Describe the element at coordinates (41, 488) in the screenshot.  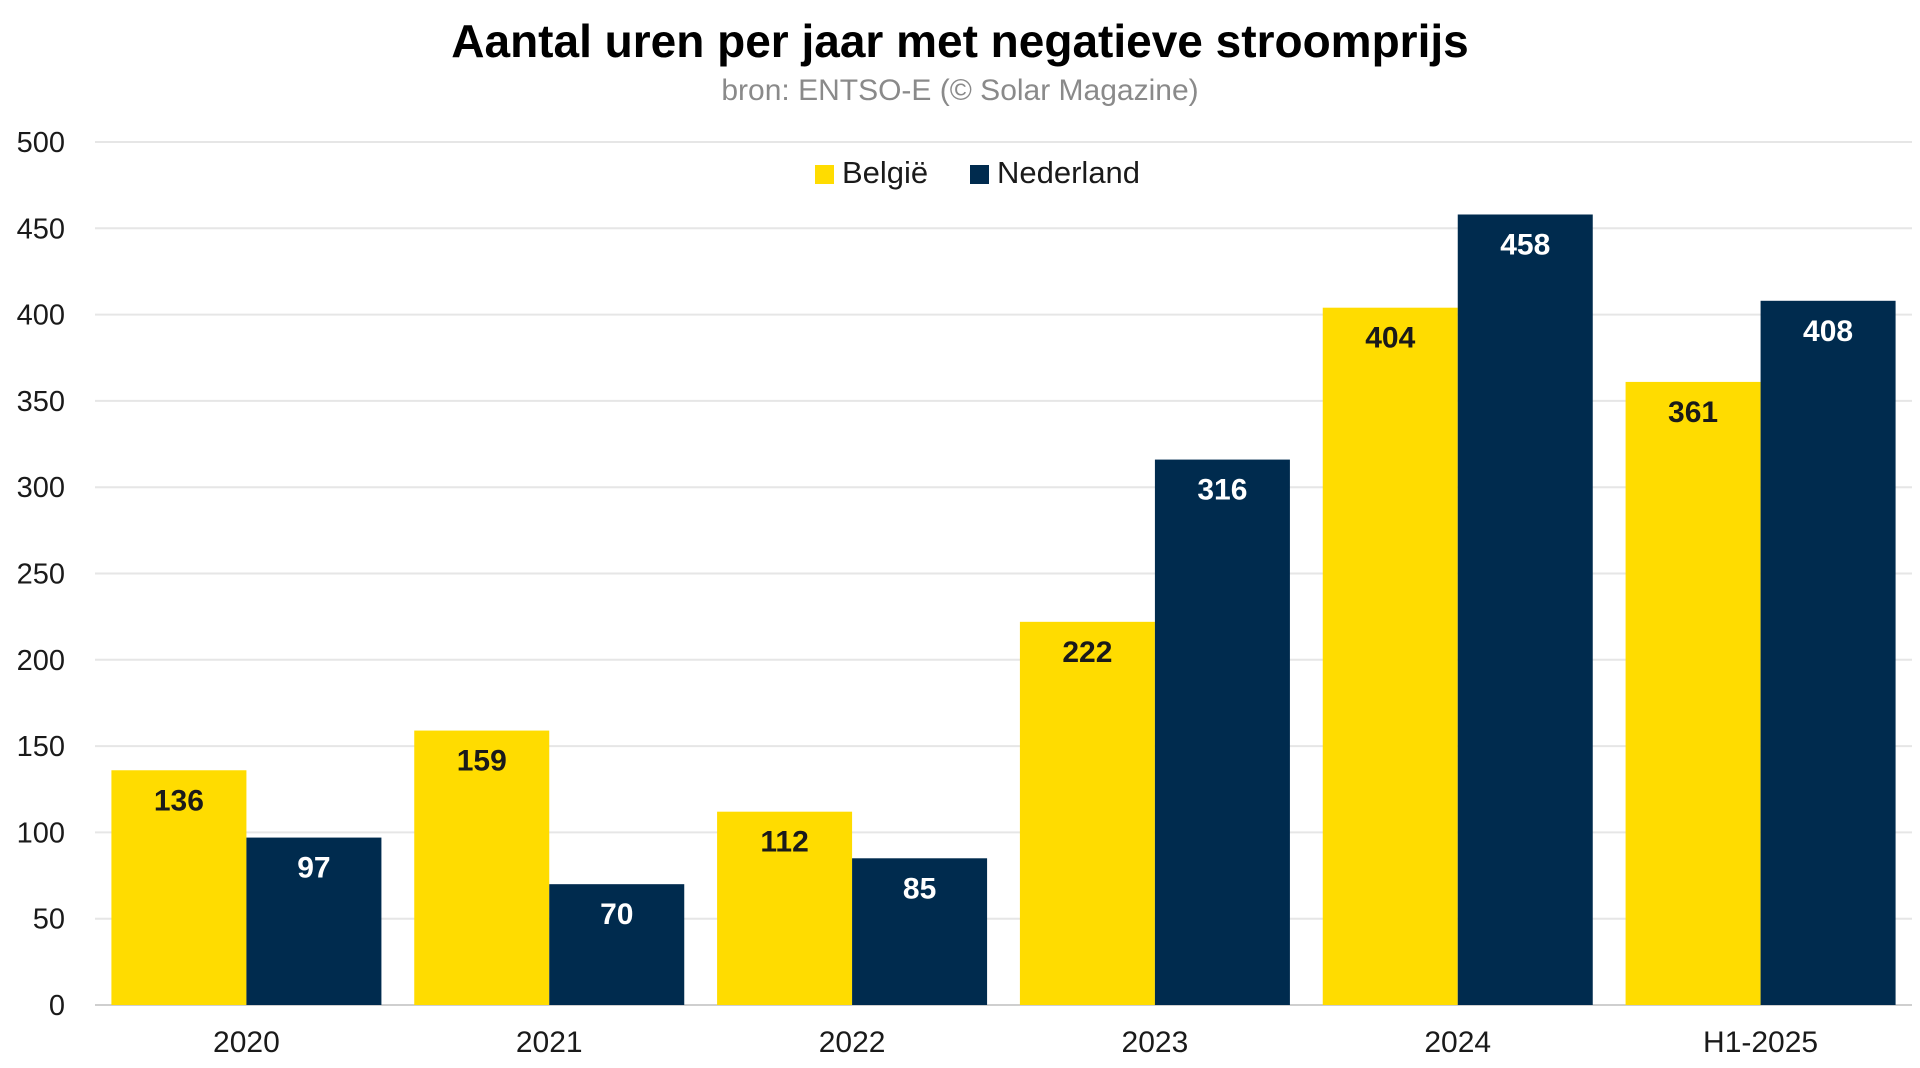
I see `y-tick-label: 300` at that location.